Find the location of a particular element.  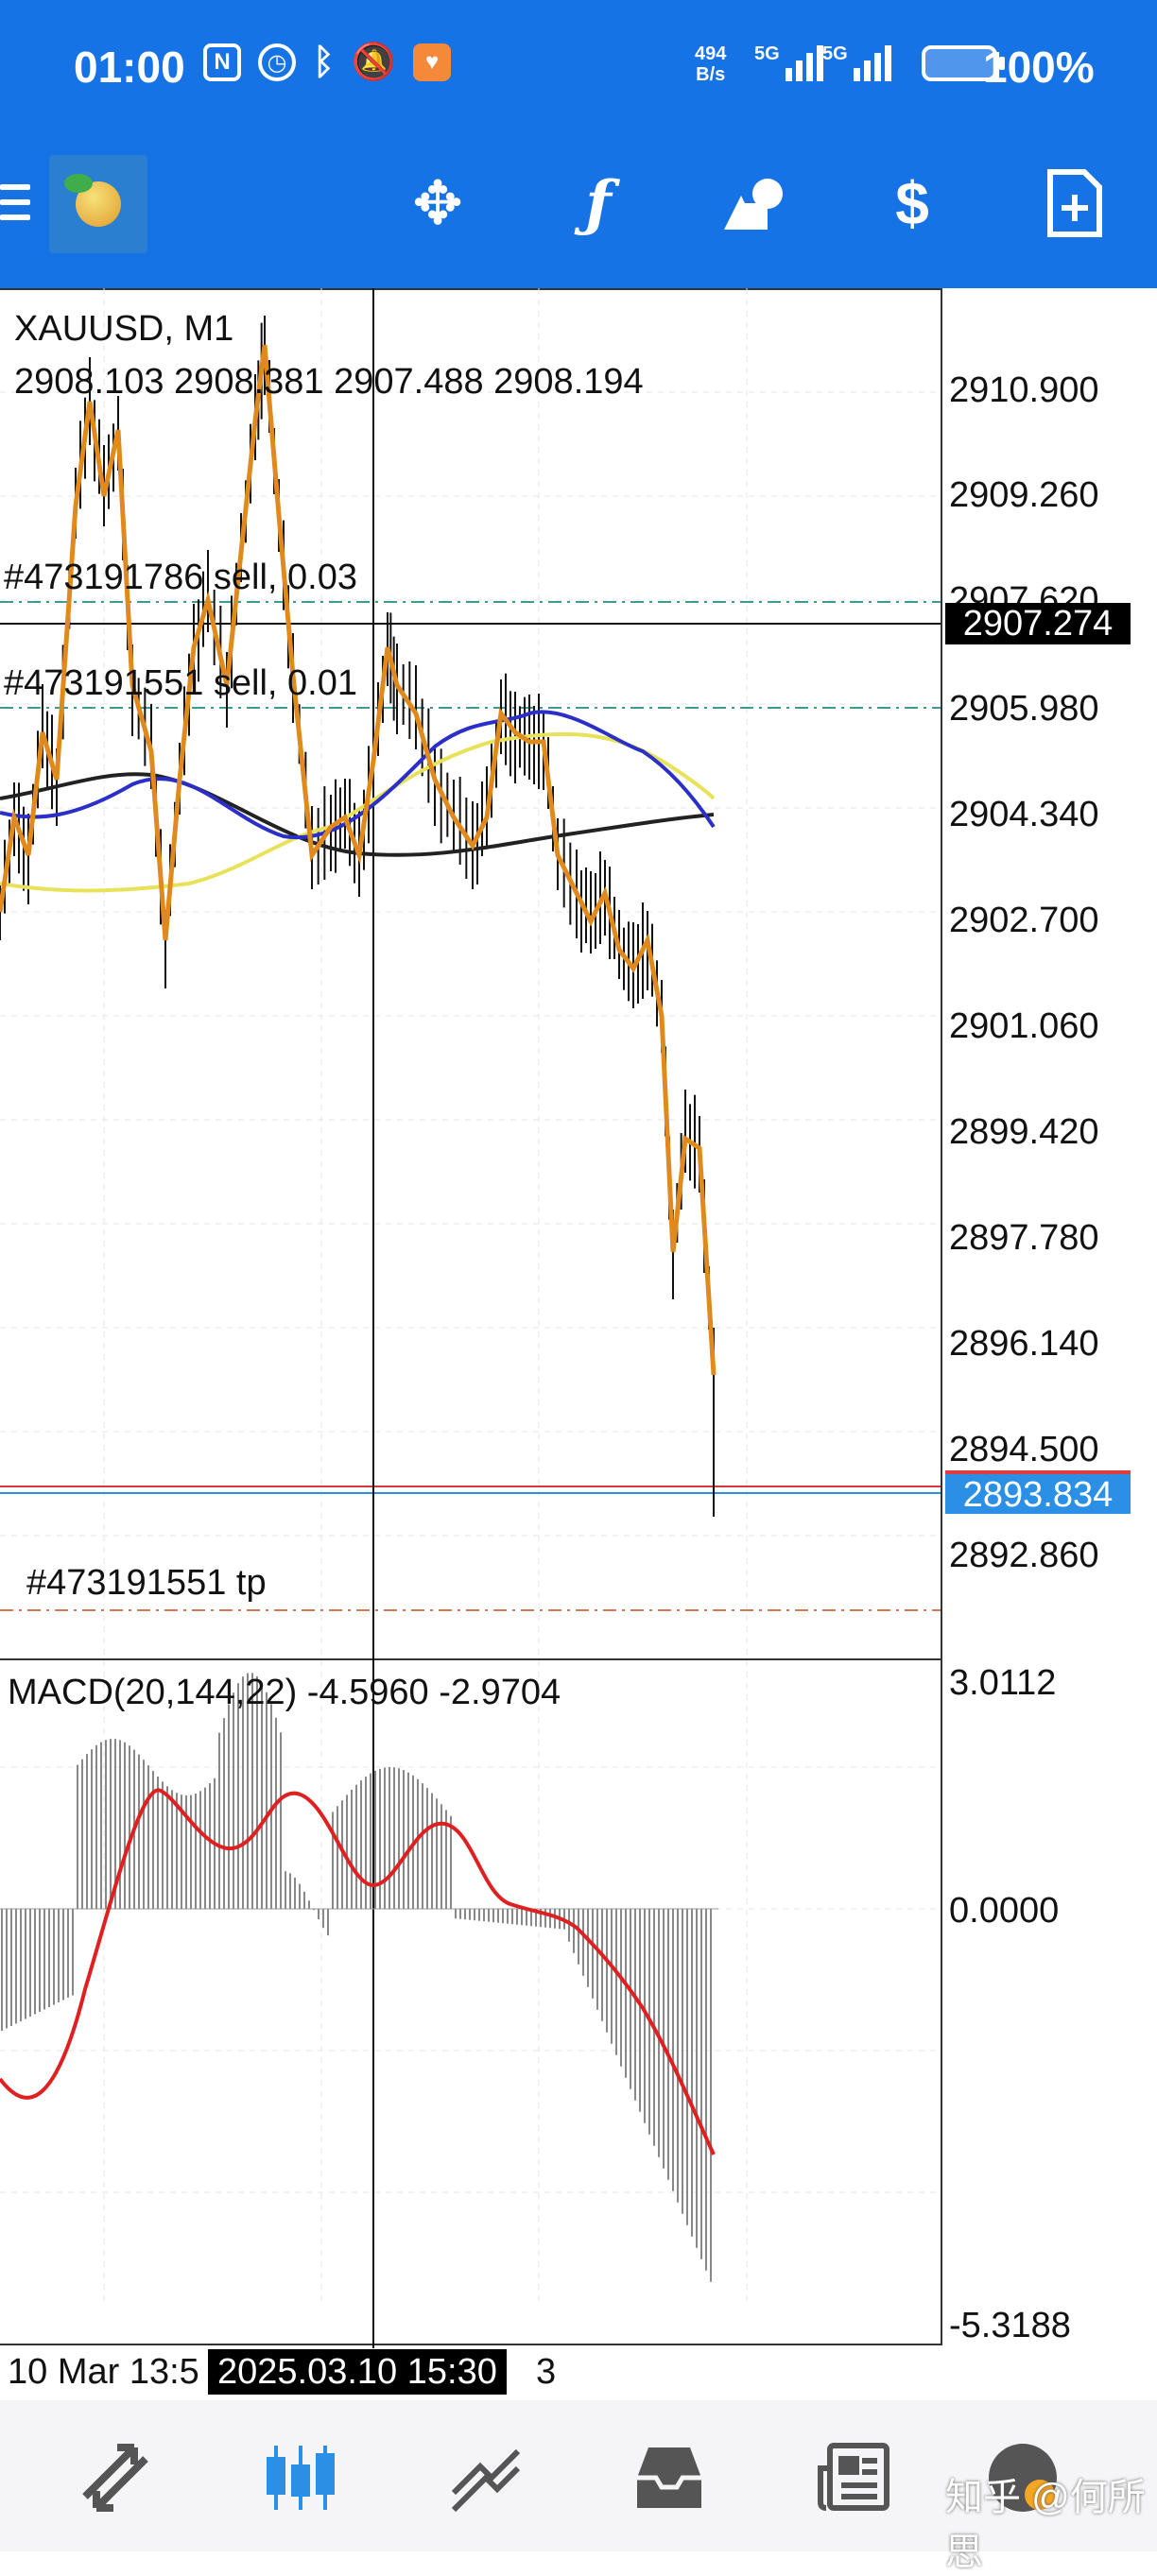

battery-icon is located at coordinates (963, 63).